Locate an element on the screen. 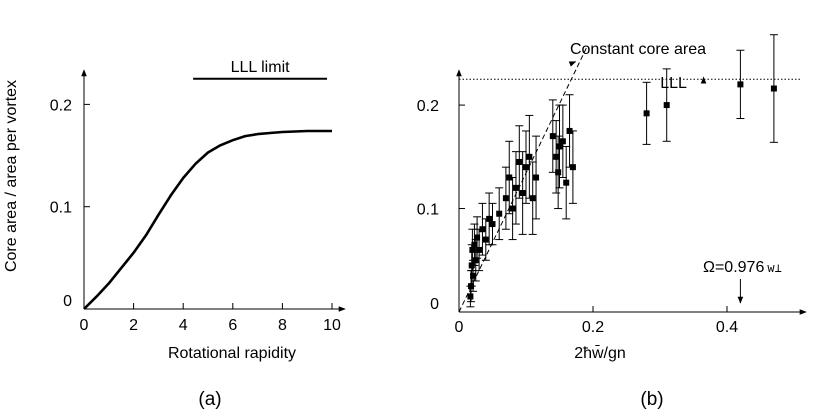 The width and height of the screenshot is (820, 415). panel-a-y-tick-label: 0.2 is located at coordinates (61, 105).